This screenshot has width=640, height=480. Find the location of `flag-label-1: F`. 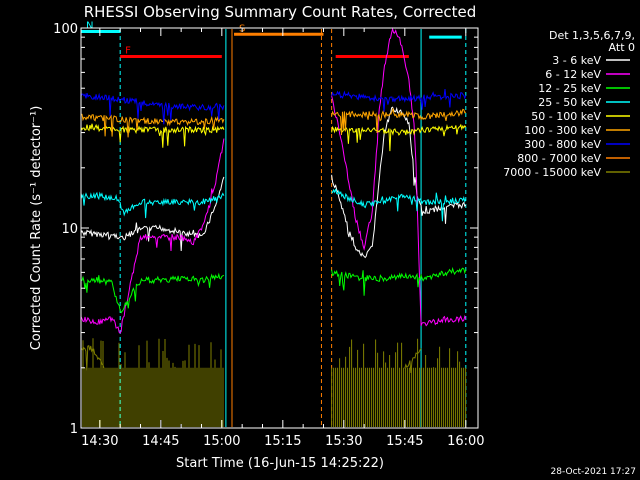

flag-label-1: F is located at coordinates (128, 51).